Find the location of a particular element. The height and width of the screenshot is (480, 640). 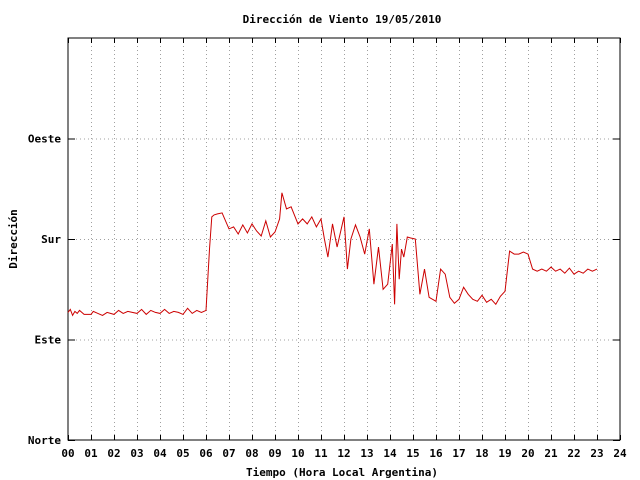

x-tick-label-20: 20 is located at coordinates (527, 453).